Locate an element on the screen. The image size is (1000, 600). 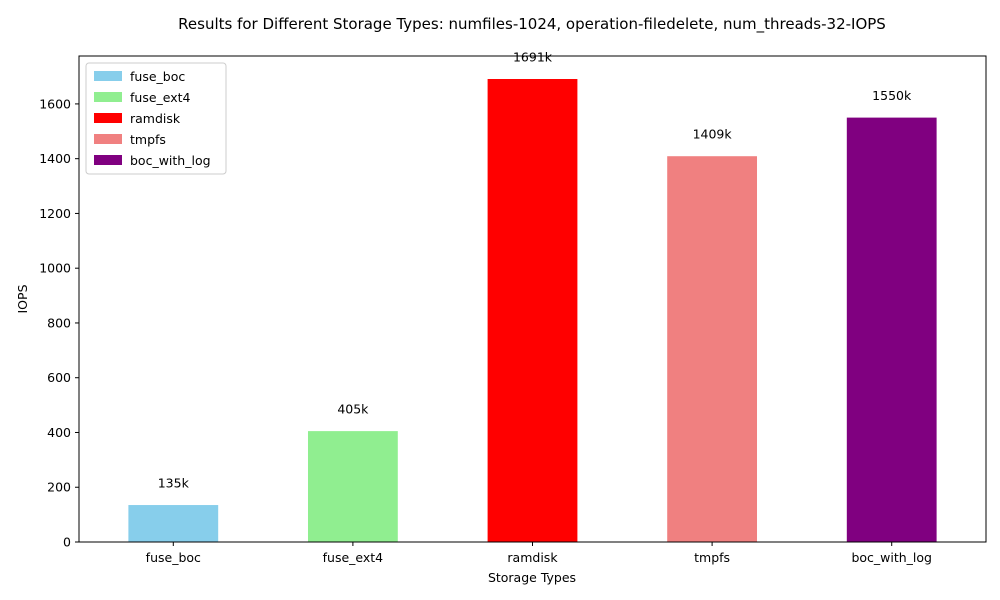
legend-swatch-boc-with-log is located at coordinates (108, 160).